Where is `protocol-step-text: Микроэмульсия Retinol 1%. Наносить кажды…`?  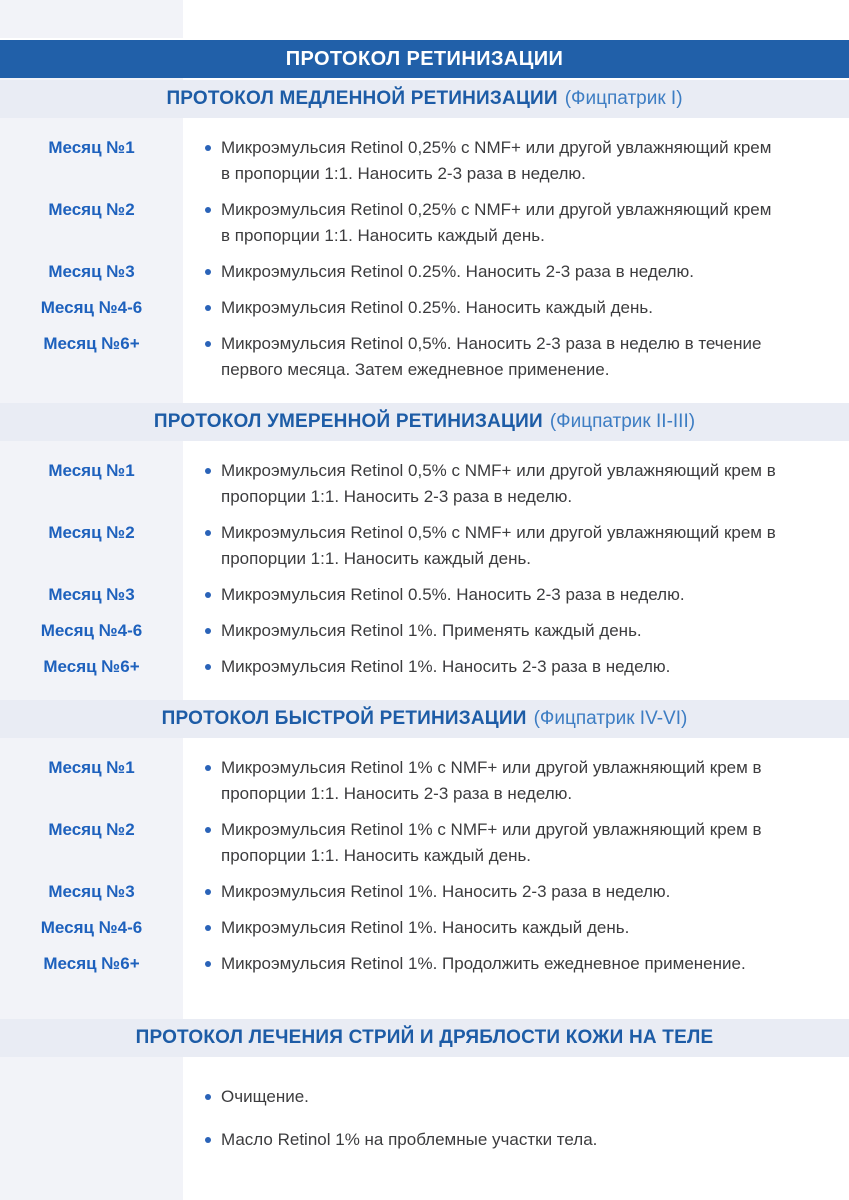
protocol-step-text: Микроэмульсия Retinol 1%. Наносить кажды… is located at coordinates (425, 927).